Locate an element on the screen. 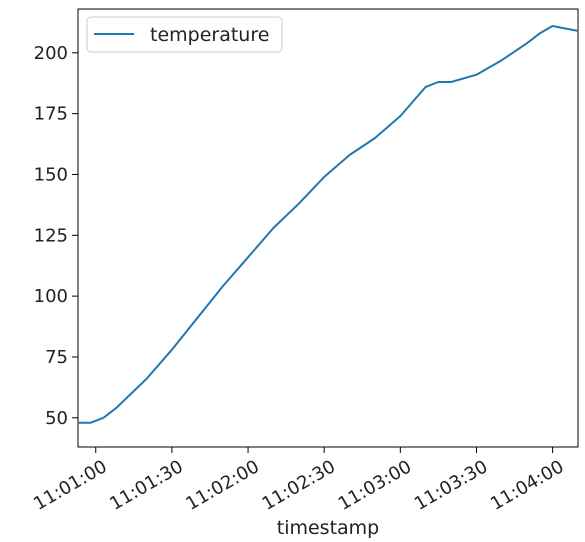  legend: temperature is located at coordinates (184, 34).